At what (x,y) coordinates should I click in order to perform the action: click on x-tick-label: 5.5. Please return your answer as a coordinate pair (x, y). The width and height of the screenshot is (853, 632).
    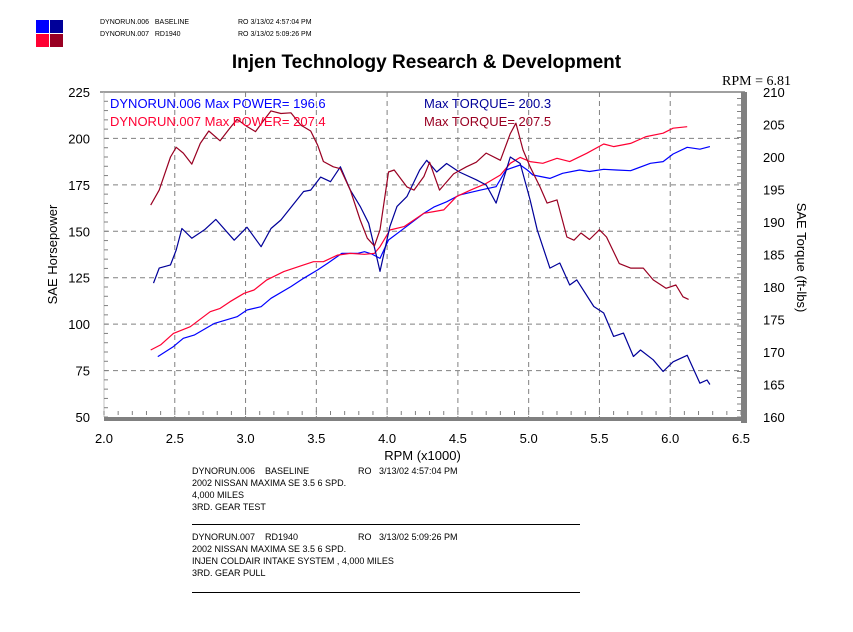
    Looking at the image, I should click on (599, 438).